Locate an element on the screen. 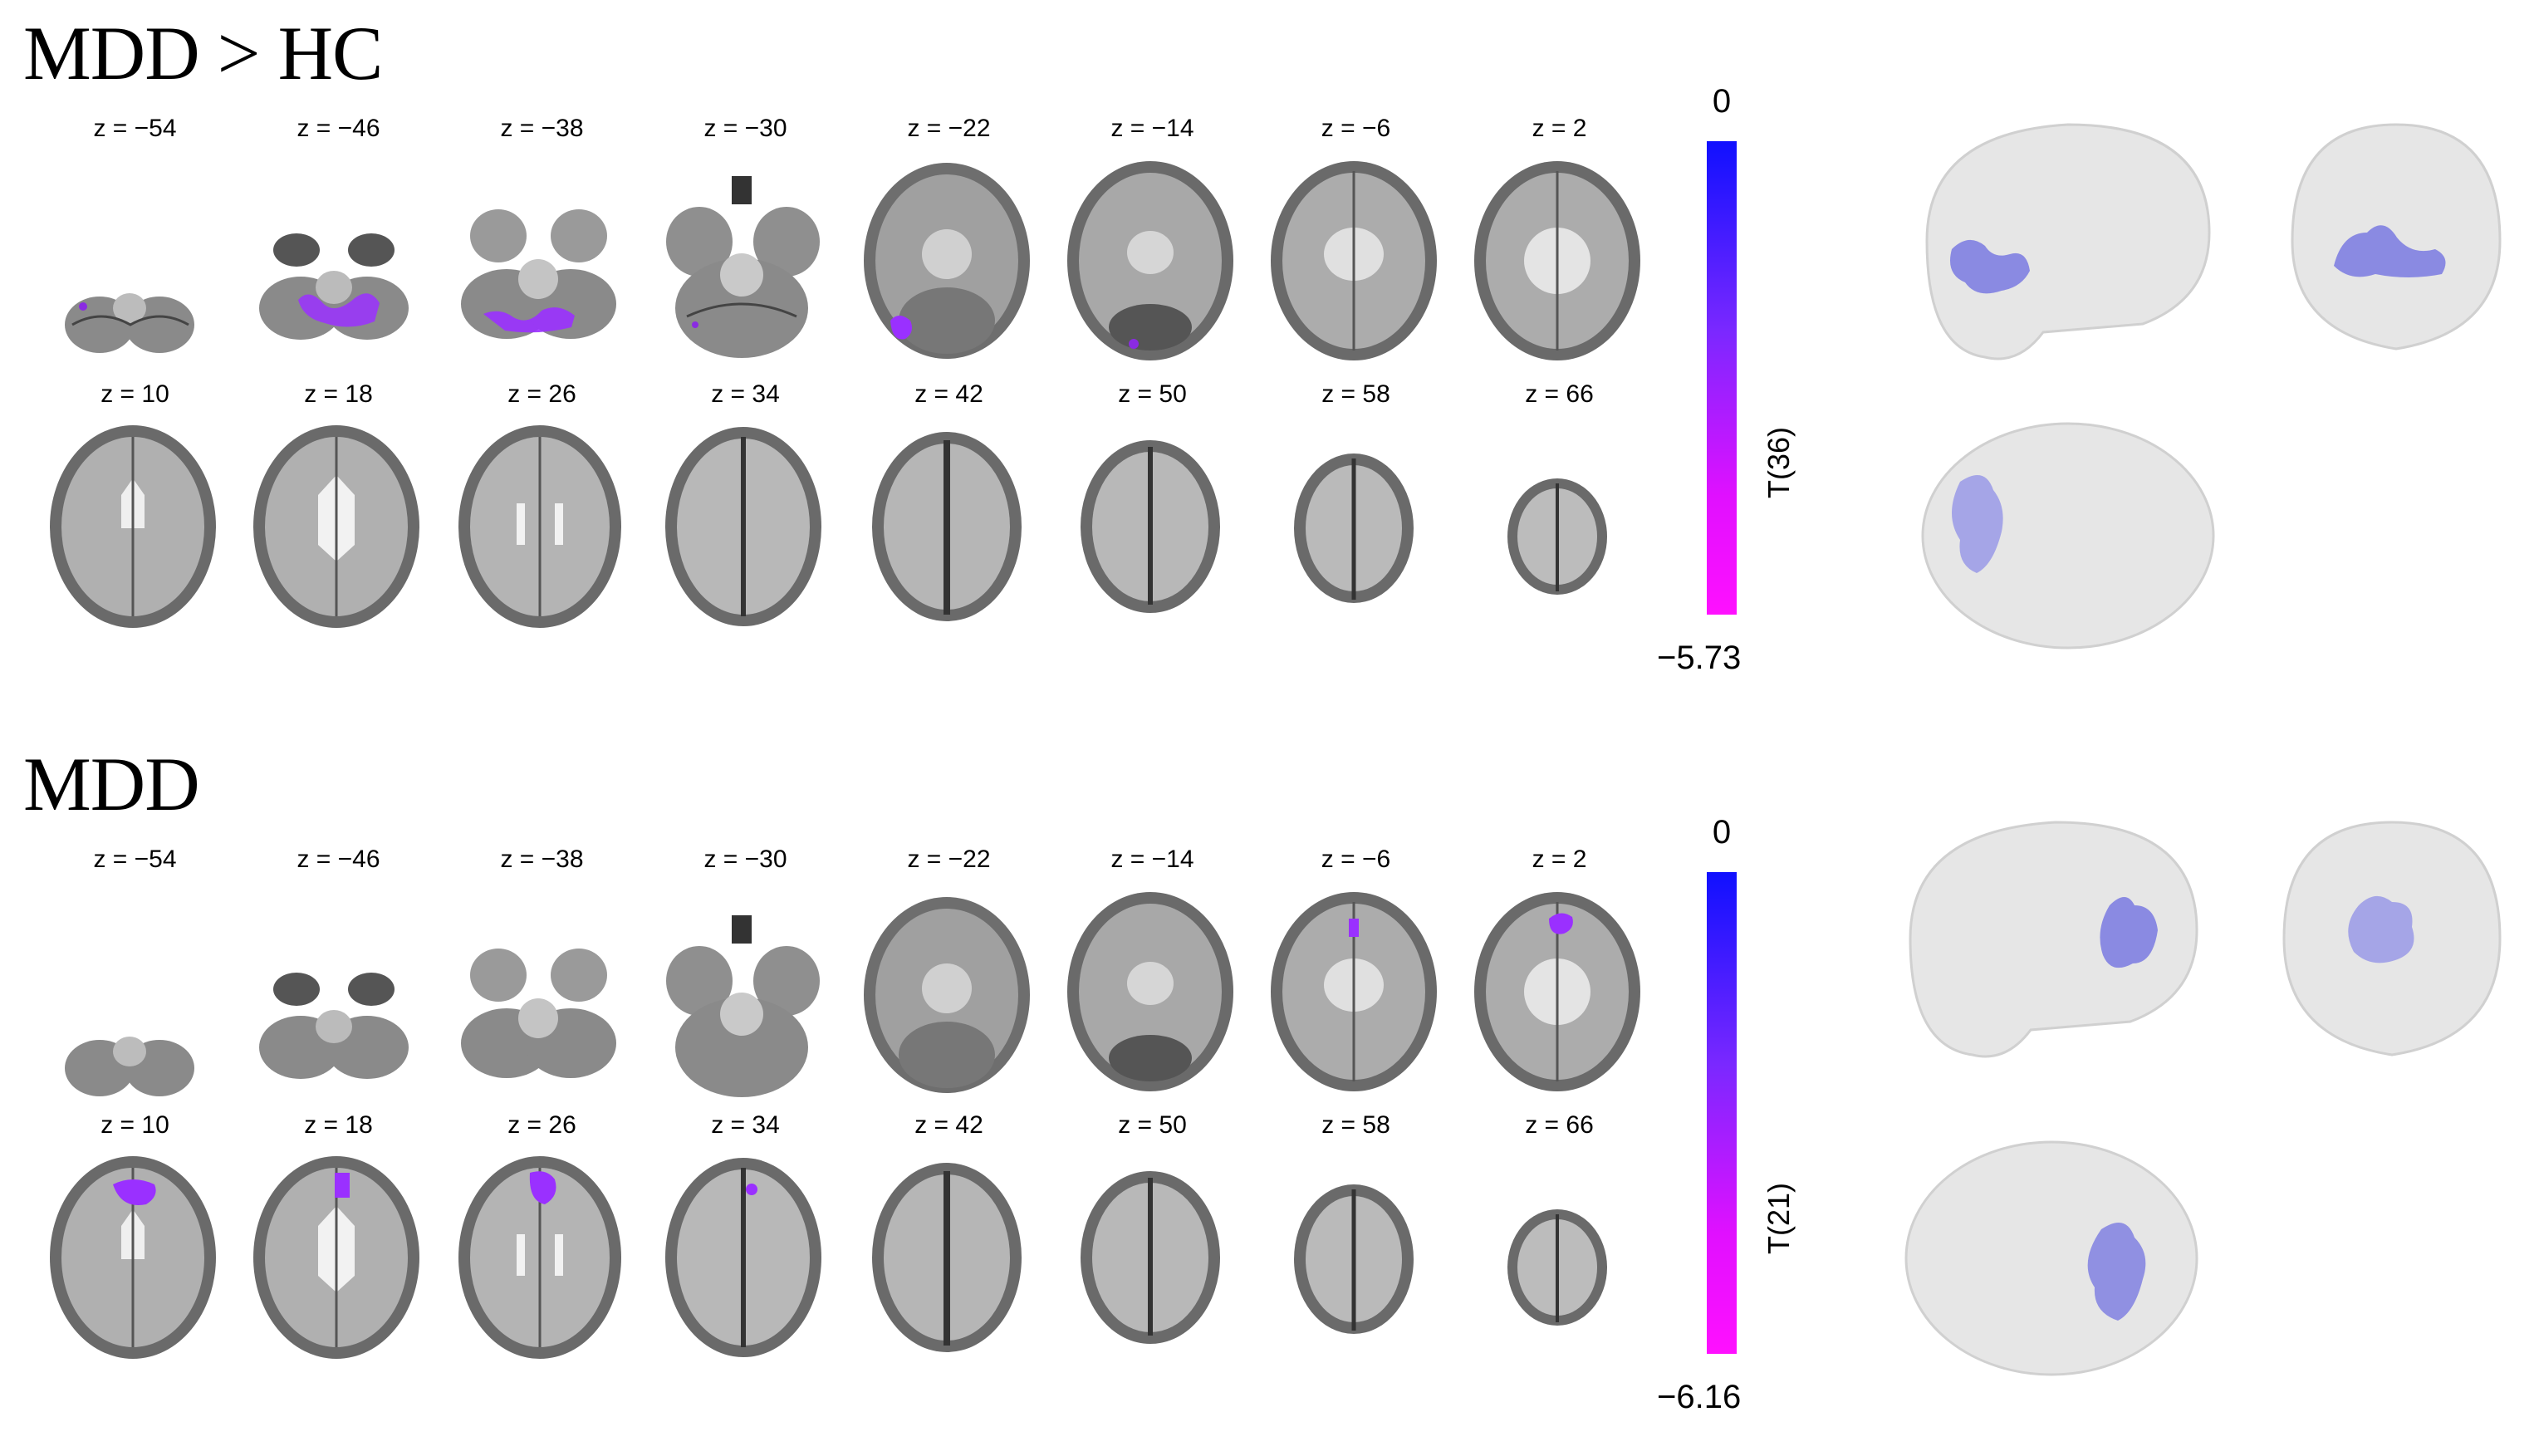 The width and height of the screenshot is (2534, 1456). panel-title: MDD is located at coordinates (112, 784).